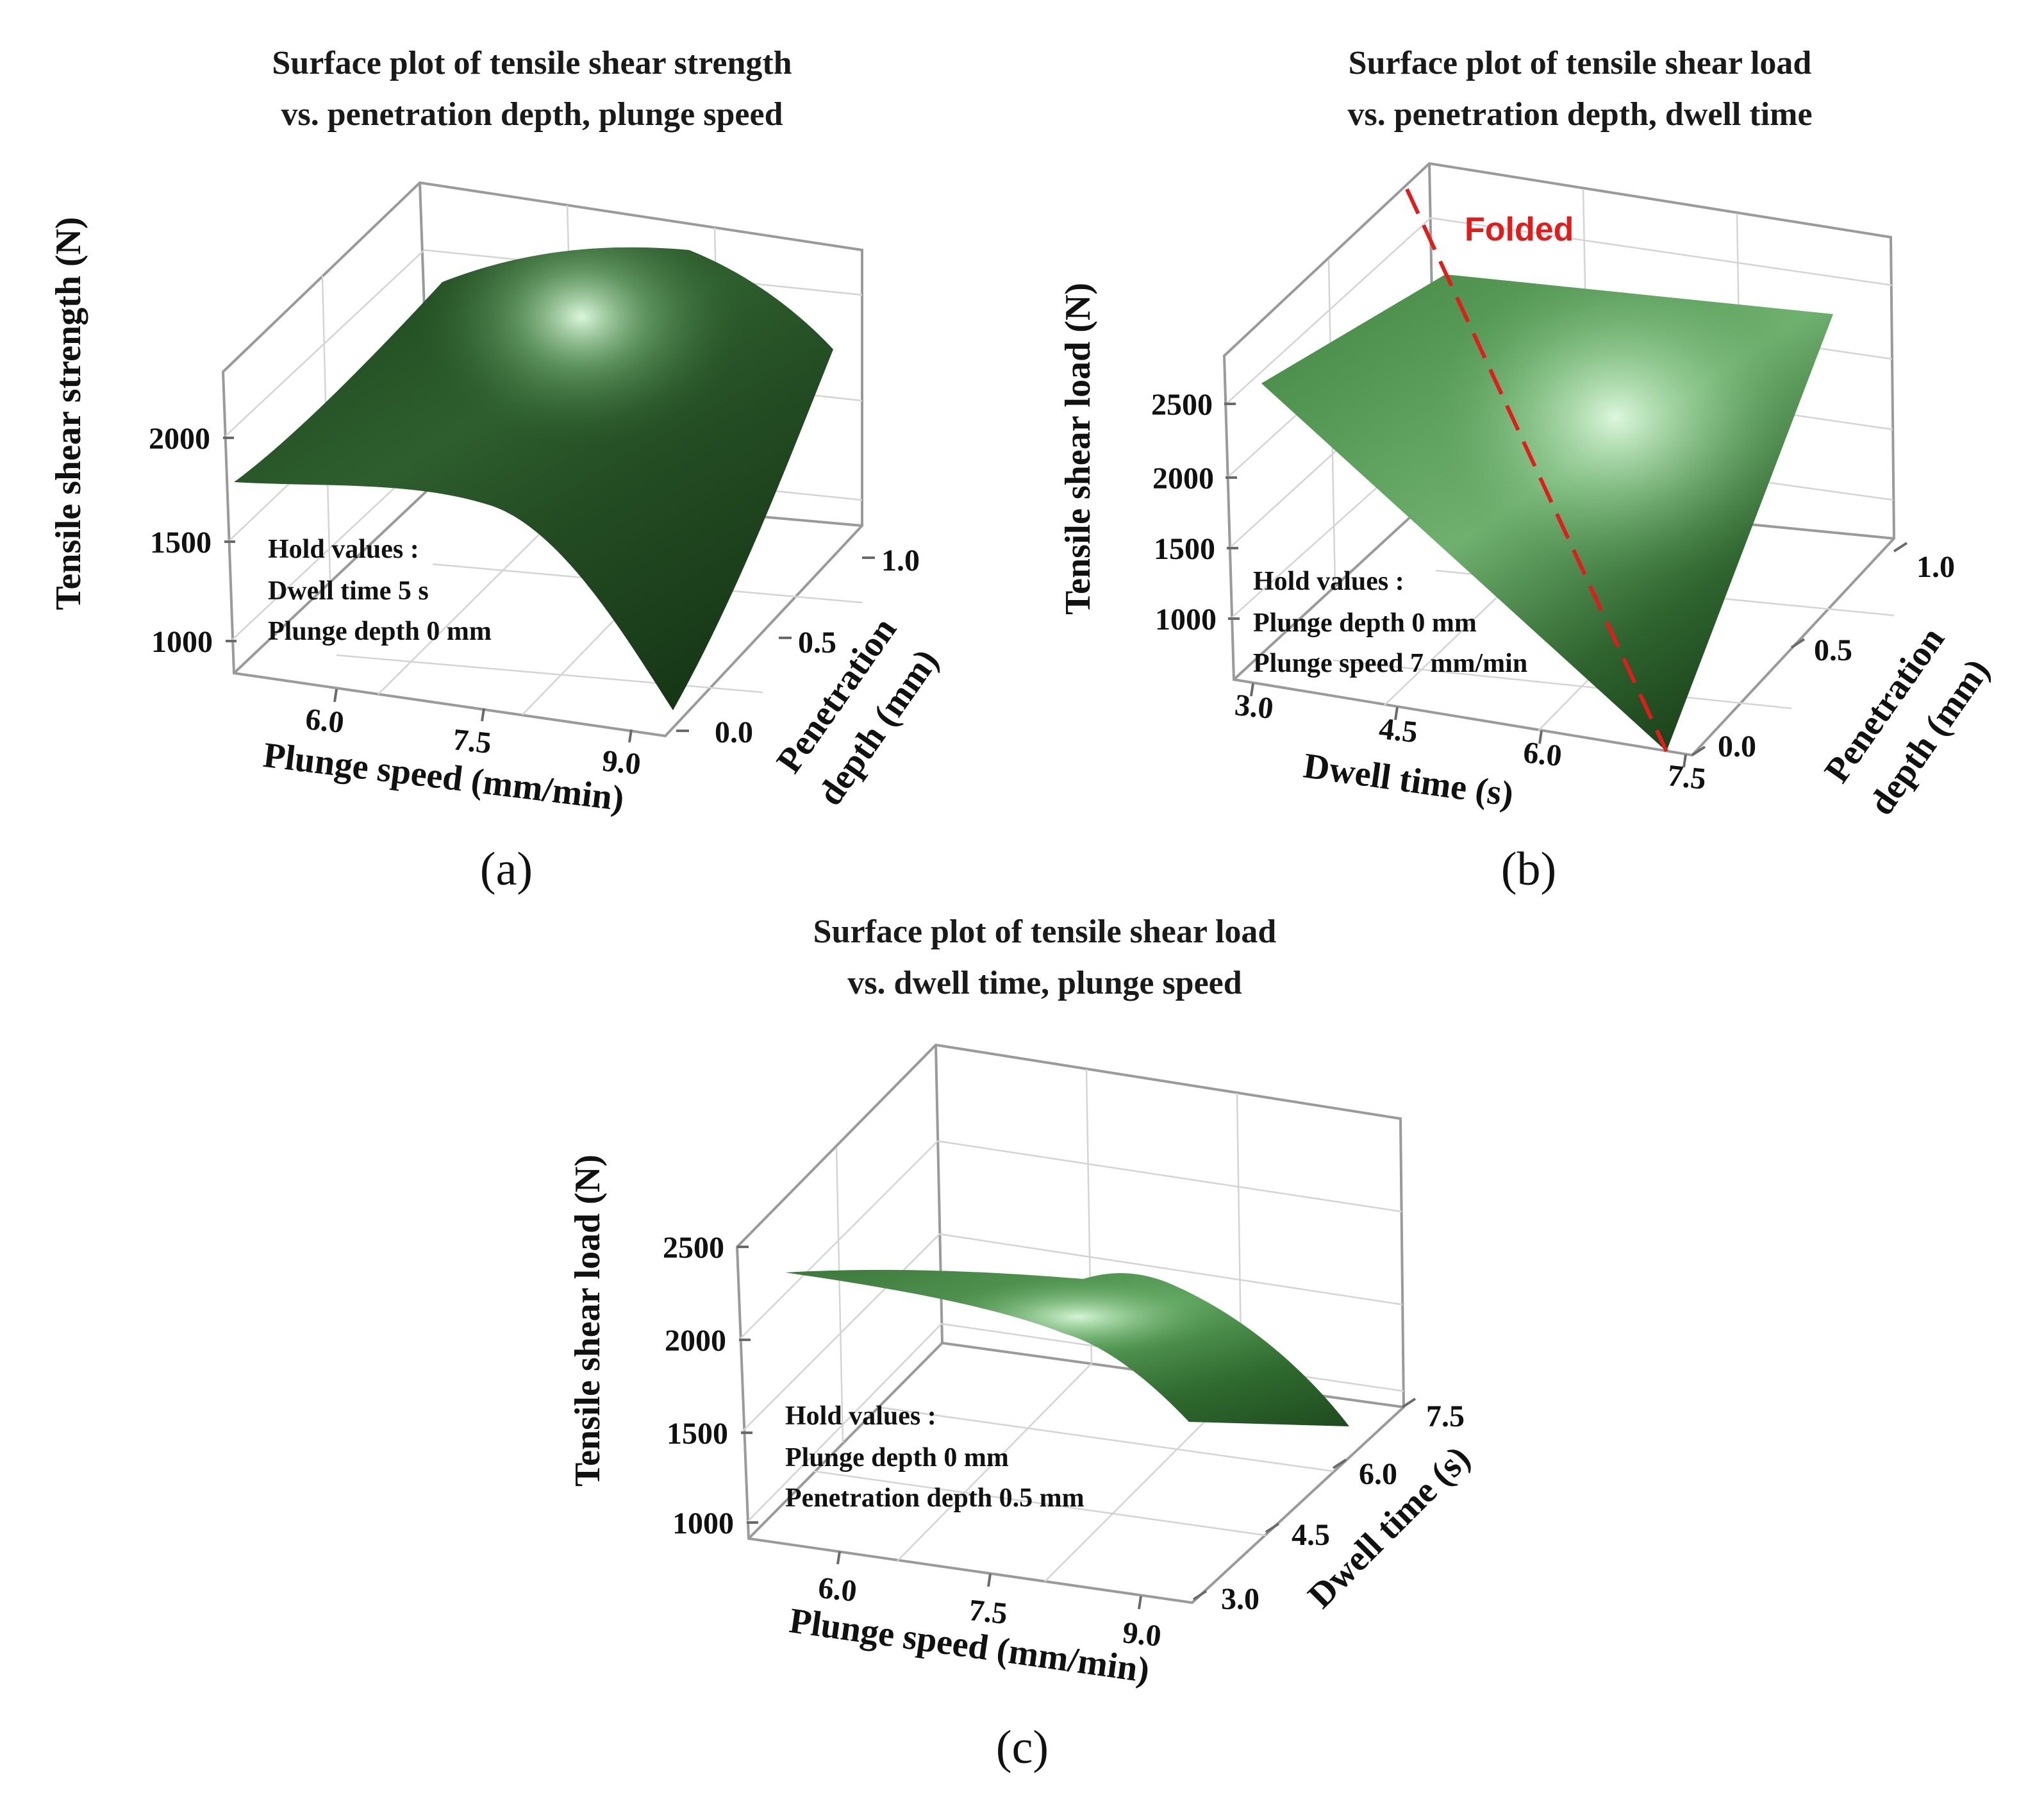 This screenshot has height=1811, width=2044. Describe the element at coordinates (1078, 449) in the screenshot. I see `panel-b-z-label: Tensile shear load (N)` at that location.